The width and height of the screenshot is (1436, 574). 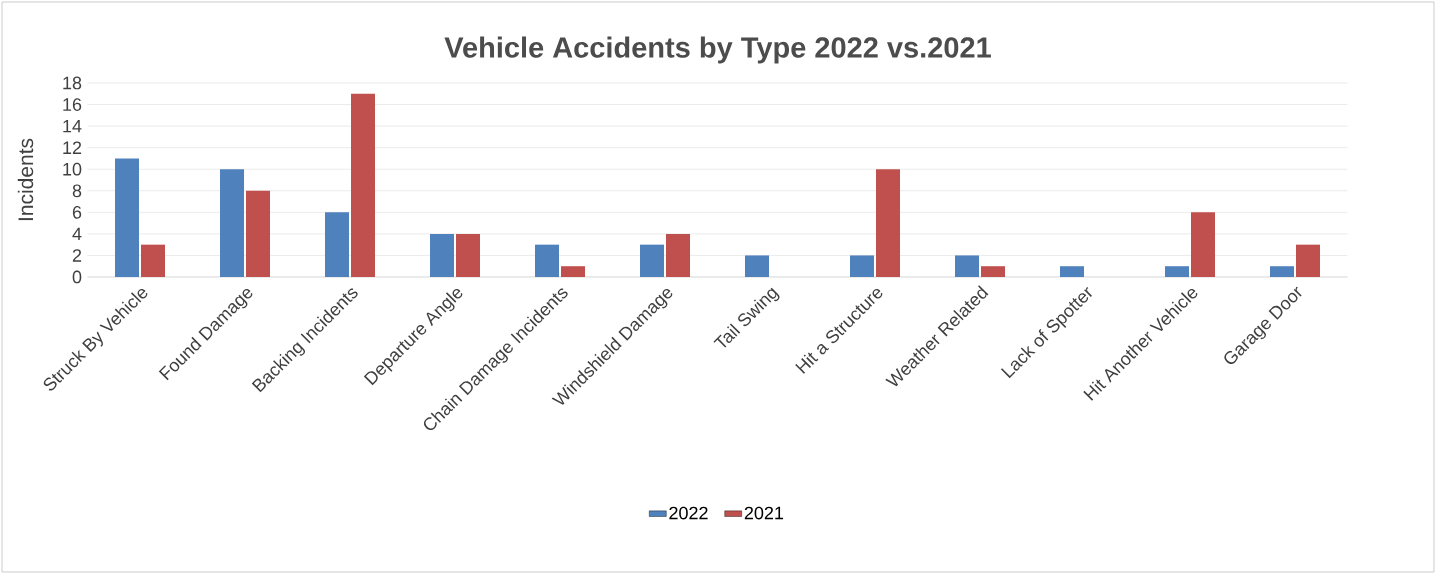 I want to click on y-axis-title: Incidents, so click(x=25, y=179).